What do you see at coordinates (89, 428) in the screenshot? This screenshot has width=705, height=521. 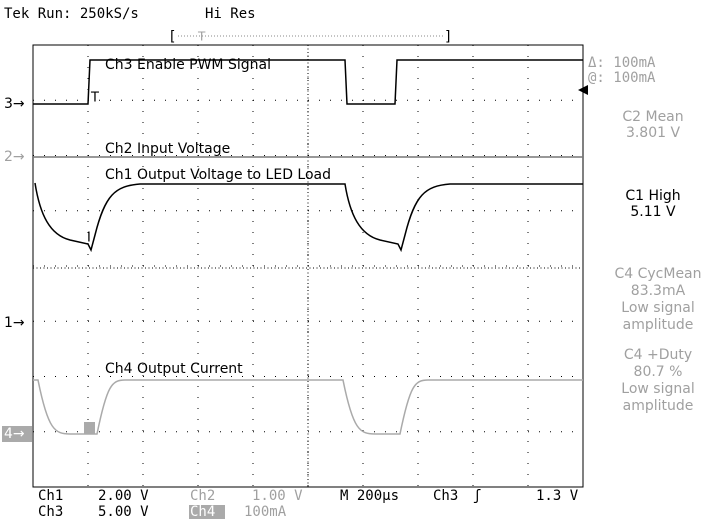 I see `ch4-trigger` at bounding box center [89, 428].